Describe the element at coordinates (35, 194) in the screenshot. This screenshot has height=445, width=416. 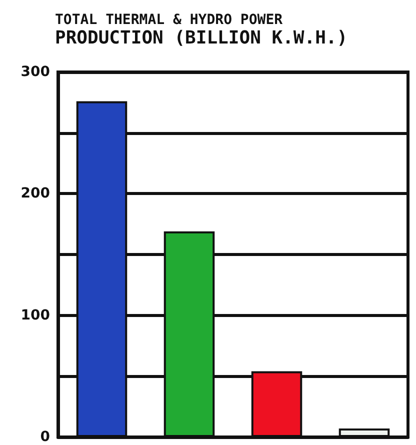
I see `y-tick-label: 200` at that location.